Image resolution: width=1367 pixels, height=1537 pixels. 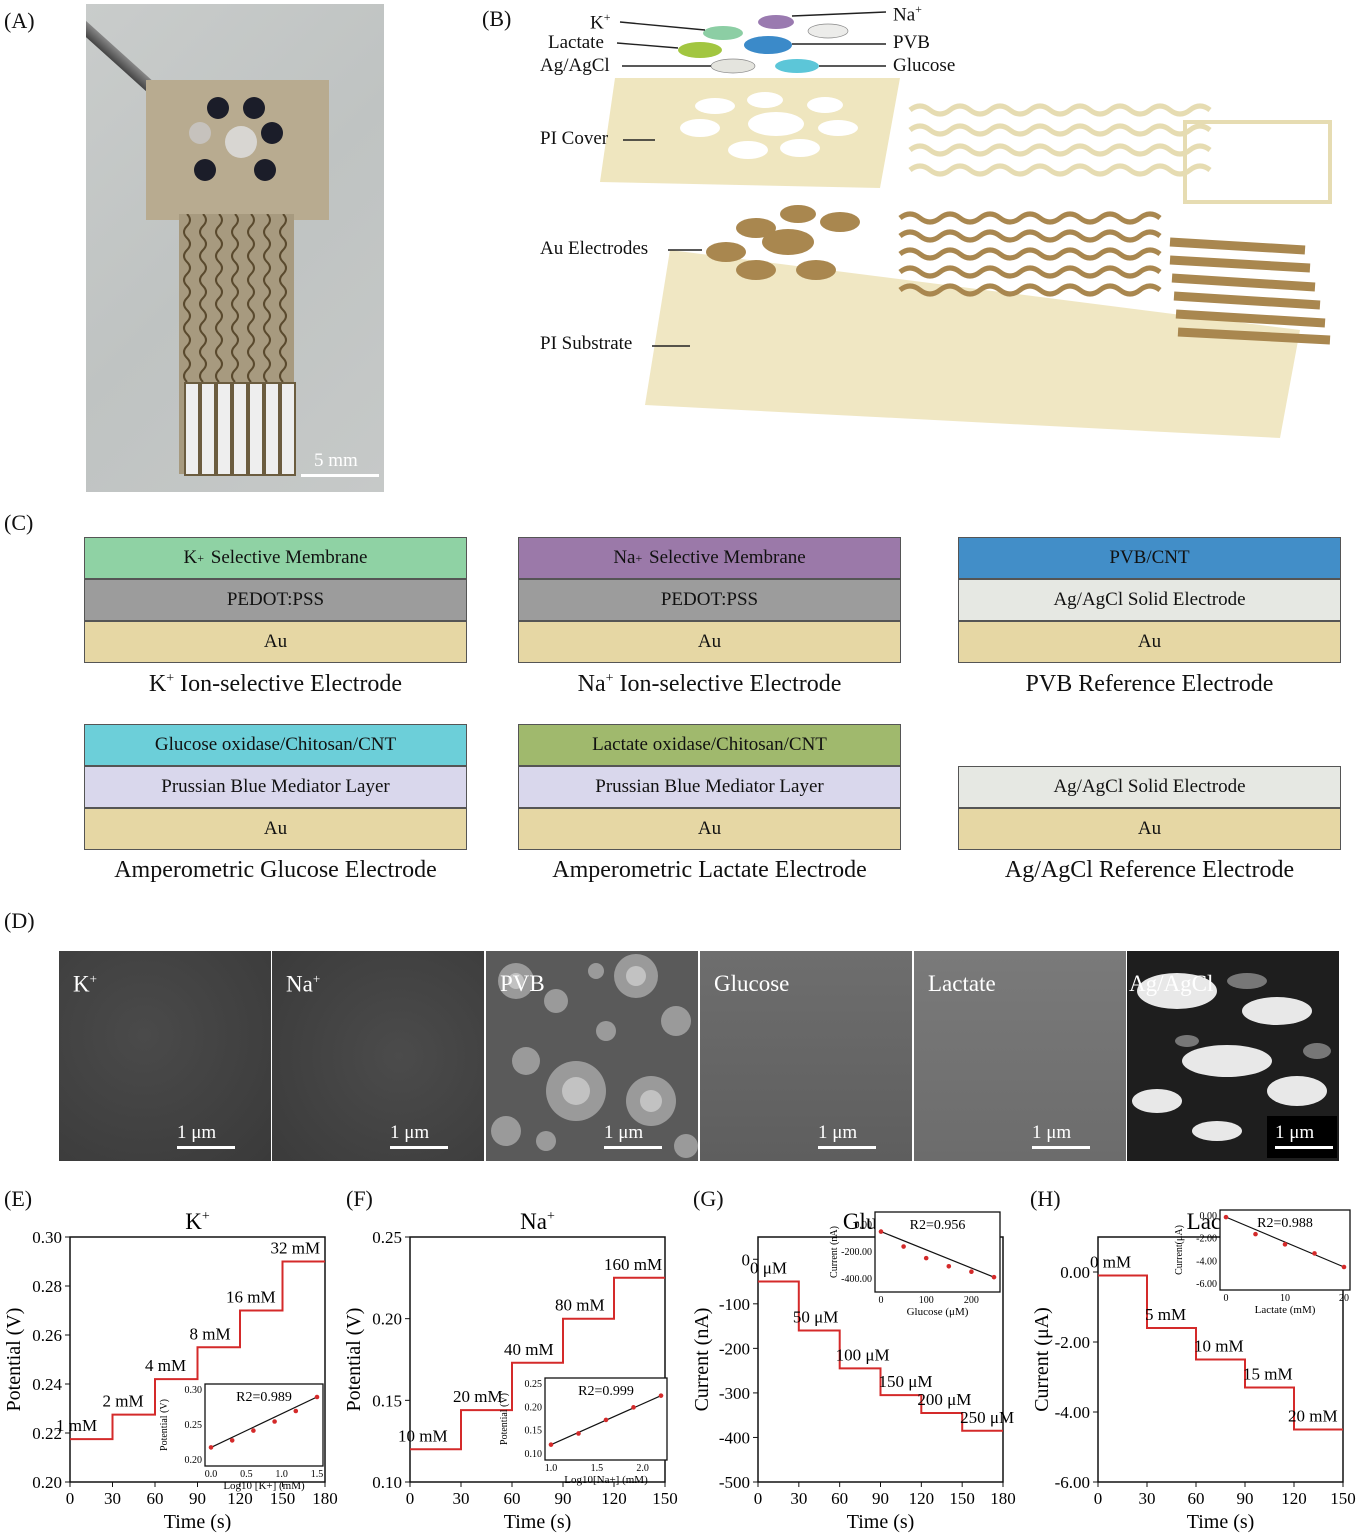 What do you see at coordinates (1075, 1272) in the screenshot?
I see `y-tick-label: 0.00` at bounding box center [1075, 1272].